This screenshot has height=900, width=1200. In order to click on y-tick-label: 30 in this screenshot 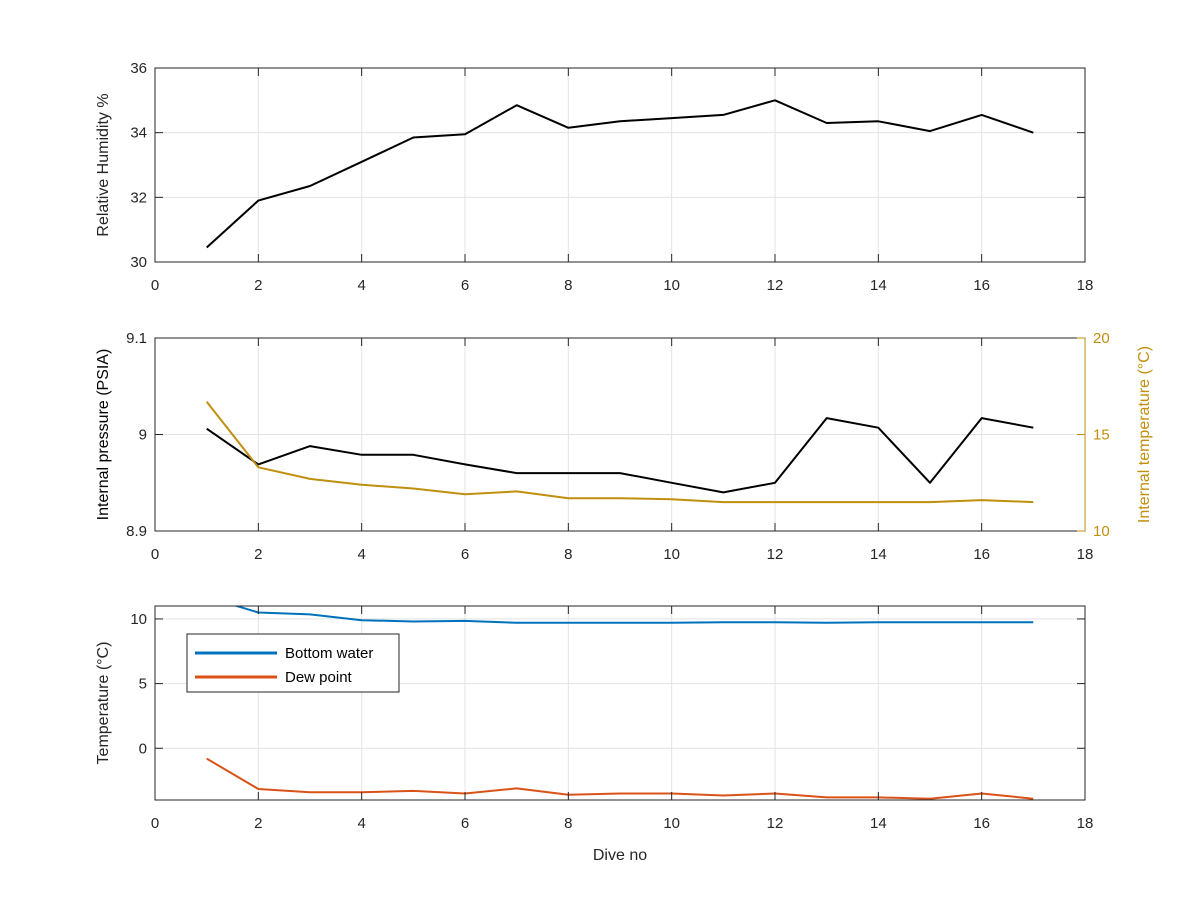, I will do `click(138, 262)`.